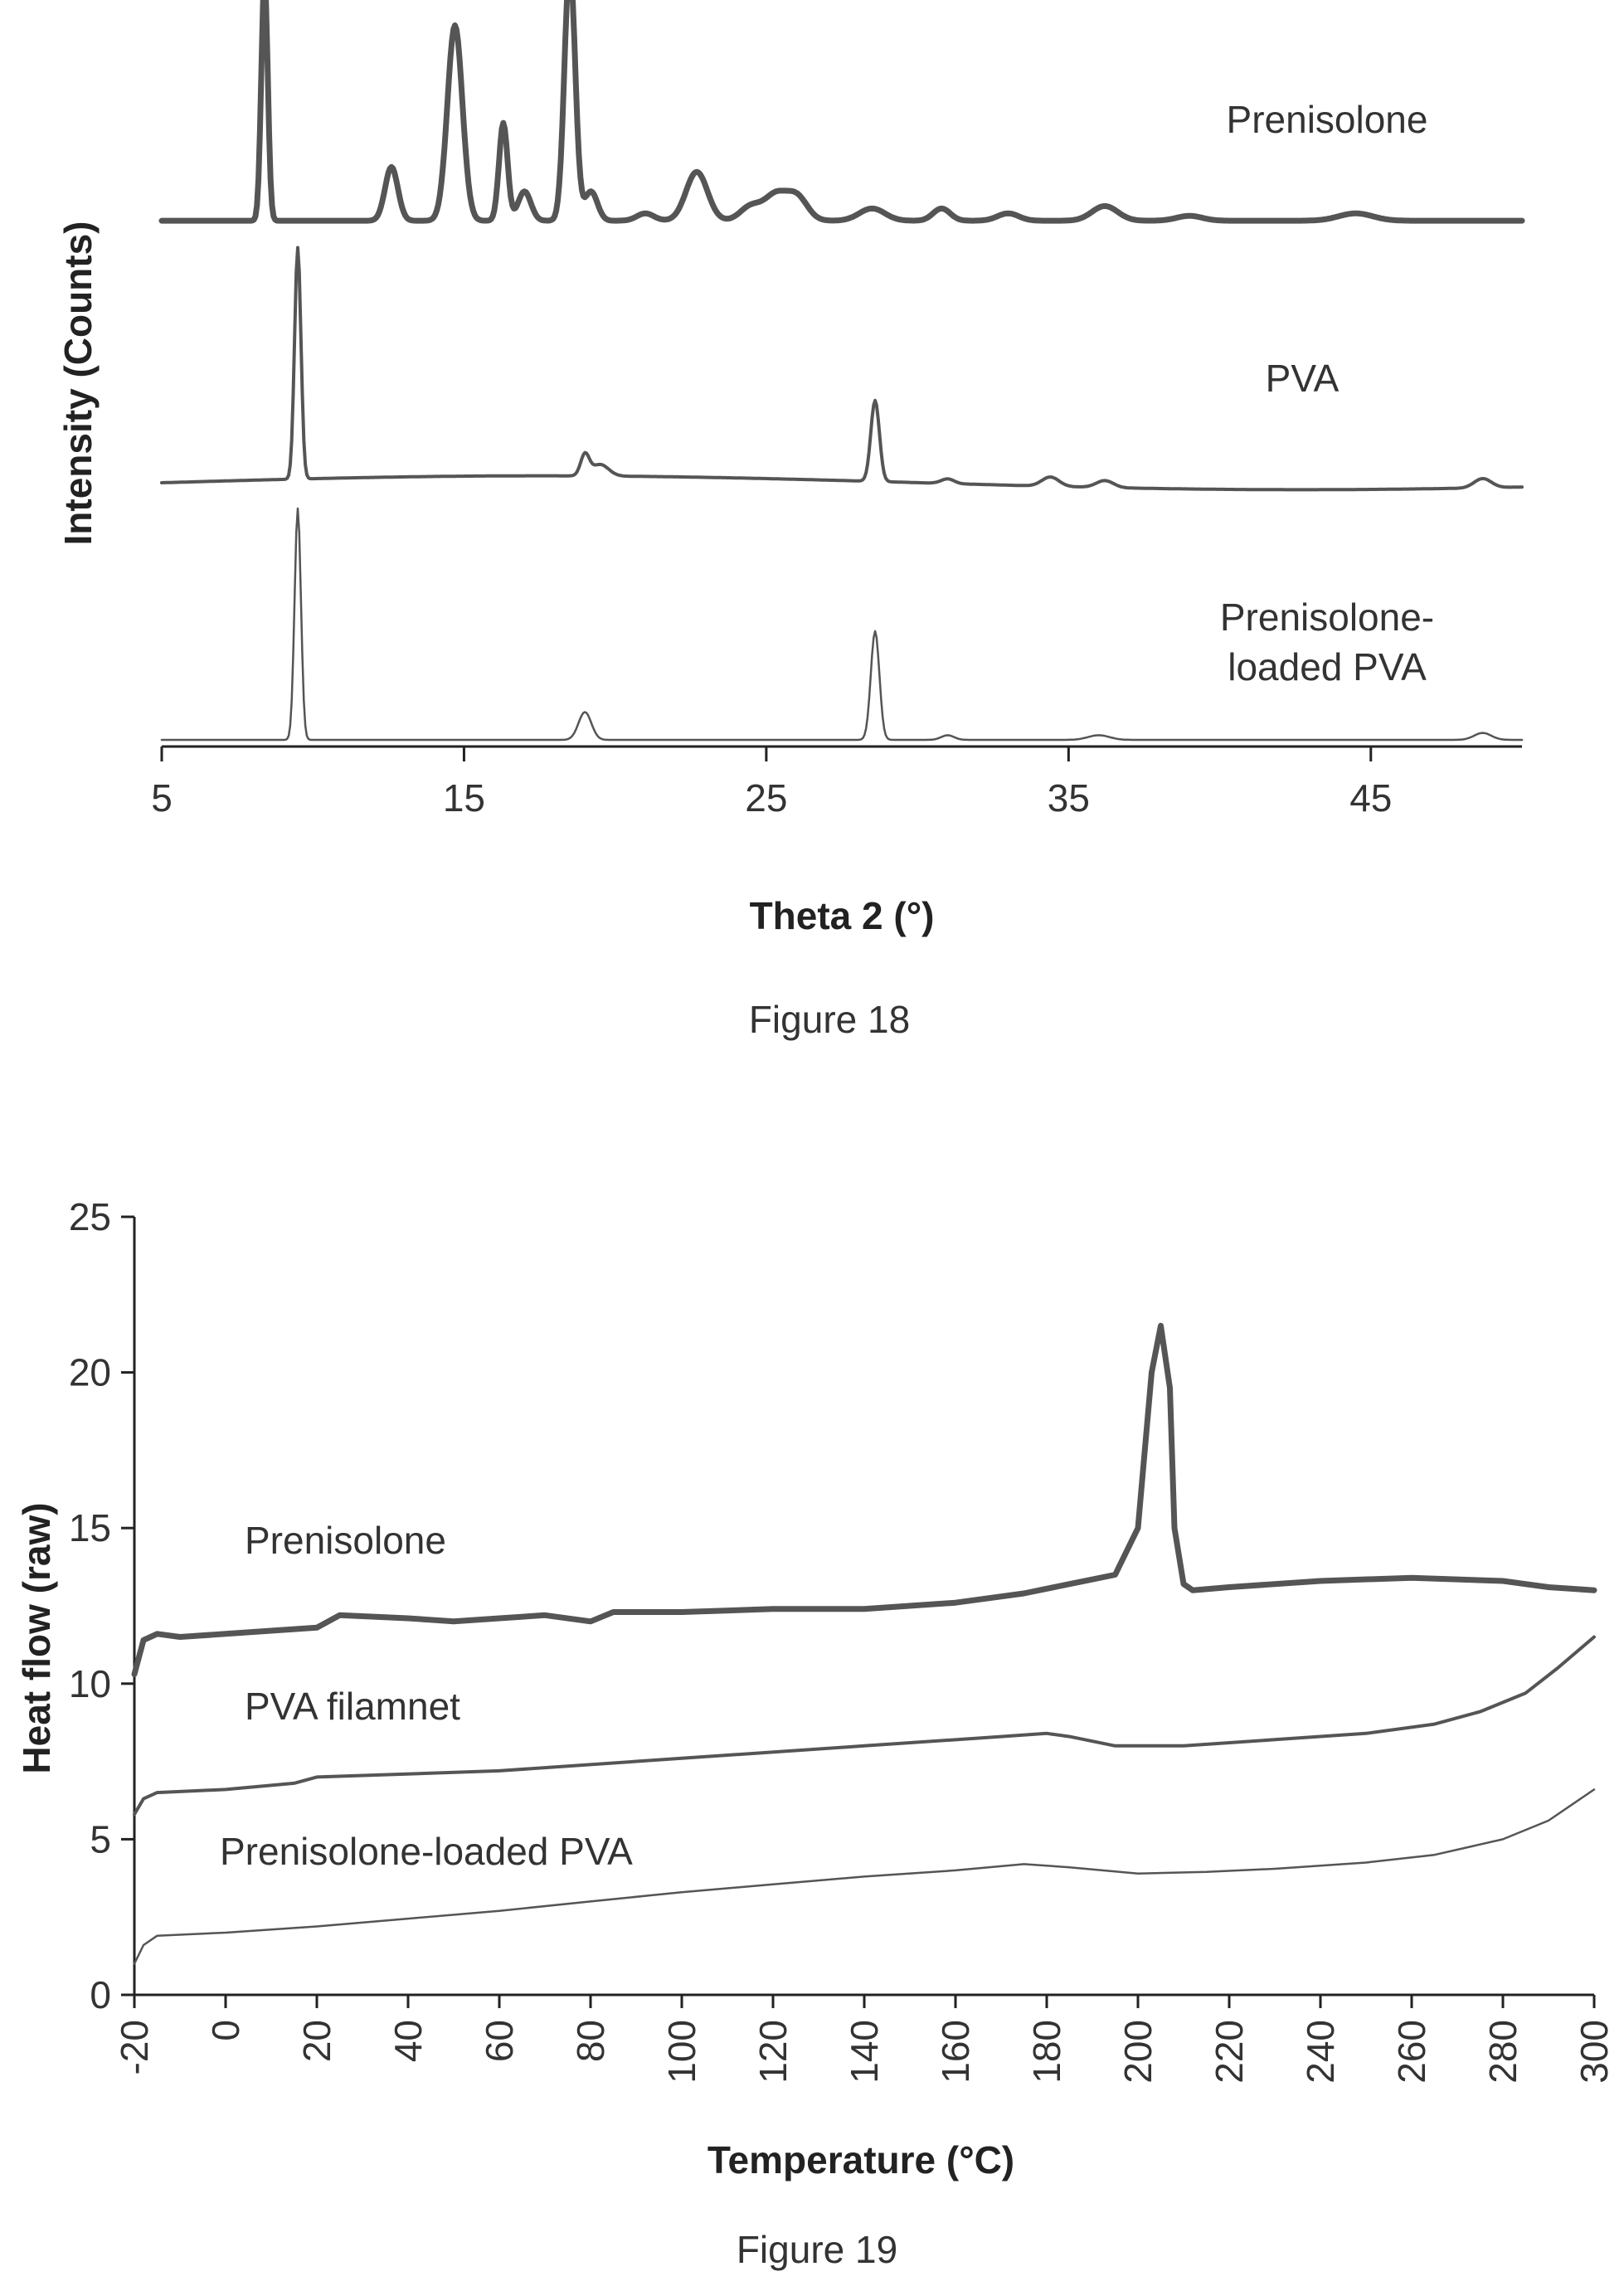  I want to click on xrd-x-tick-label: 35, so click(1069, 798).